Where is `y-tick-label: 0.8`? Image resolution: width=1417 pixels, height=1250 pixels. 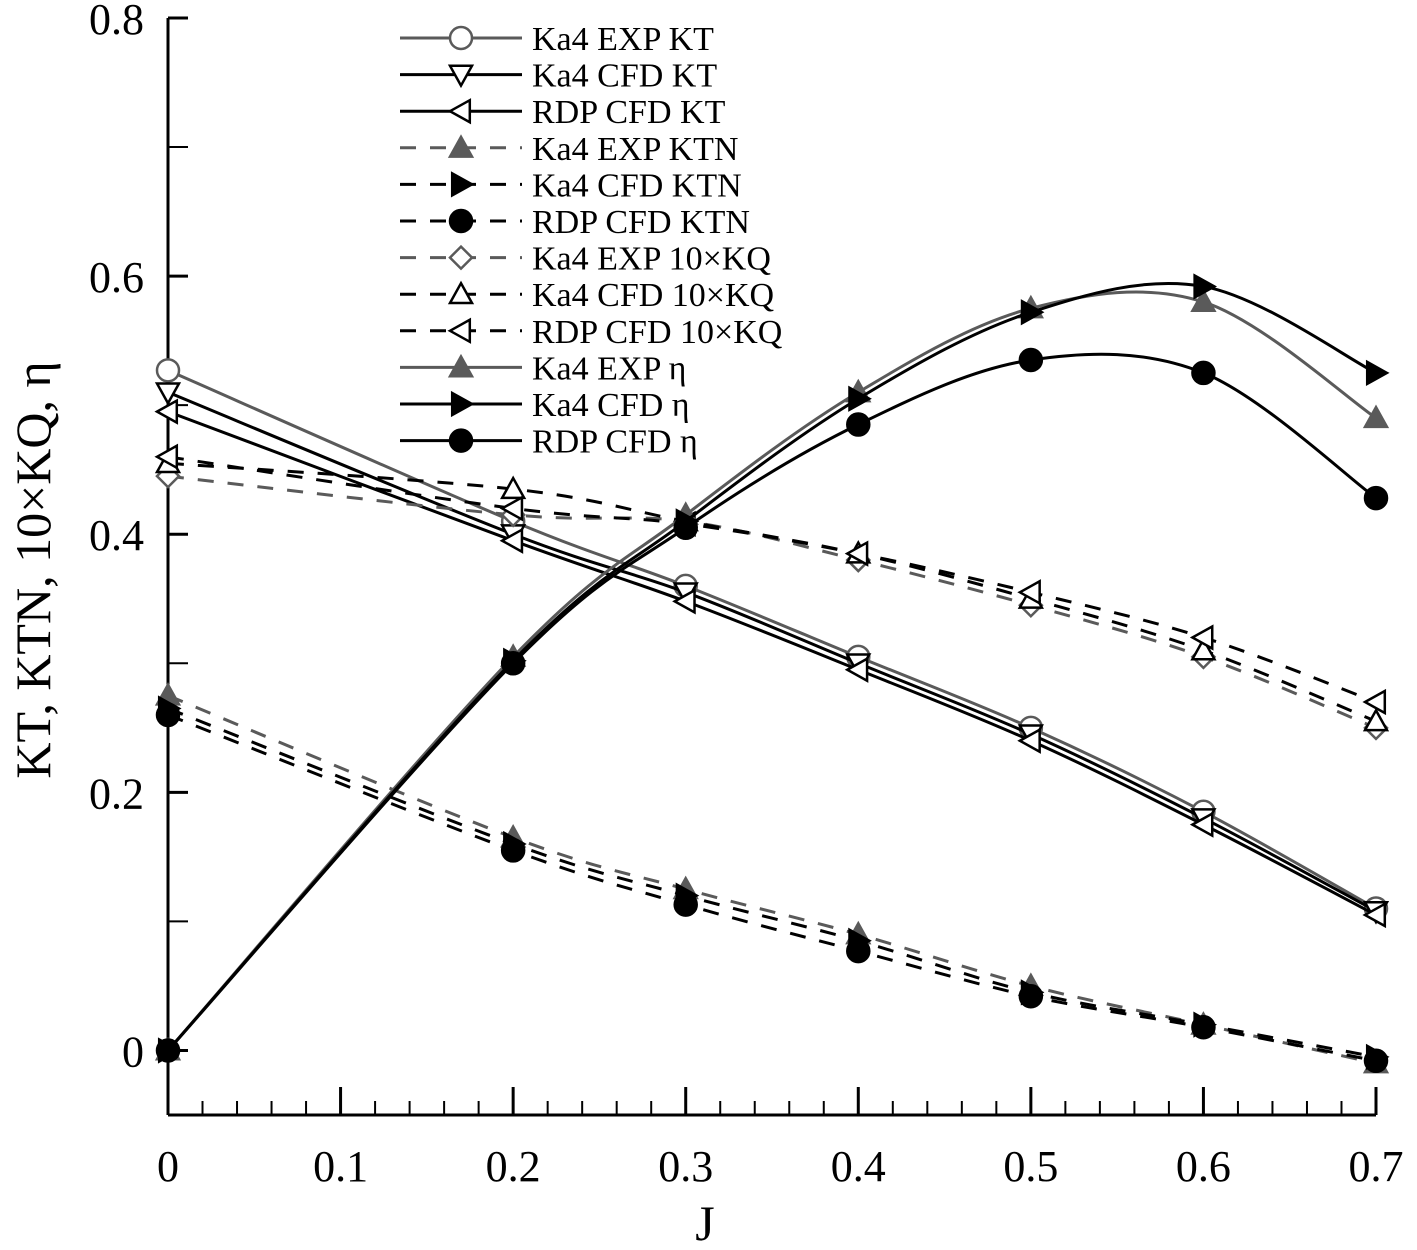 y-tick-label: 0.8 is located at coordinates (116, 22).